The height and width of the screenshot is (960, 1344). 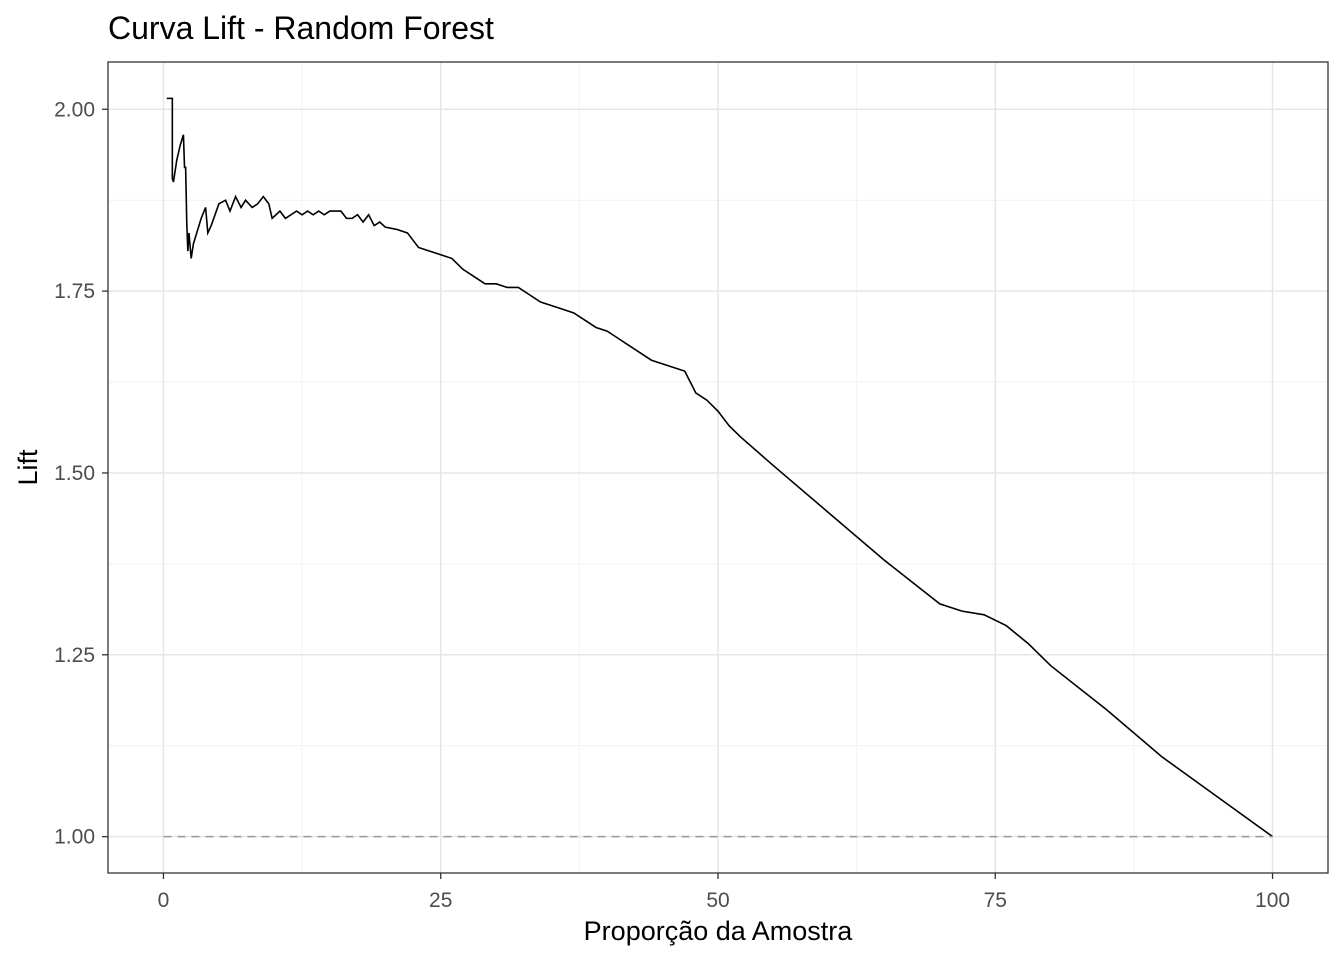 I want to click on y-tick-label: 1.75, so click(x=74, y=291).